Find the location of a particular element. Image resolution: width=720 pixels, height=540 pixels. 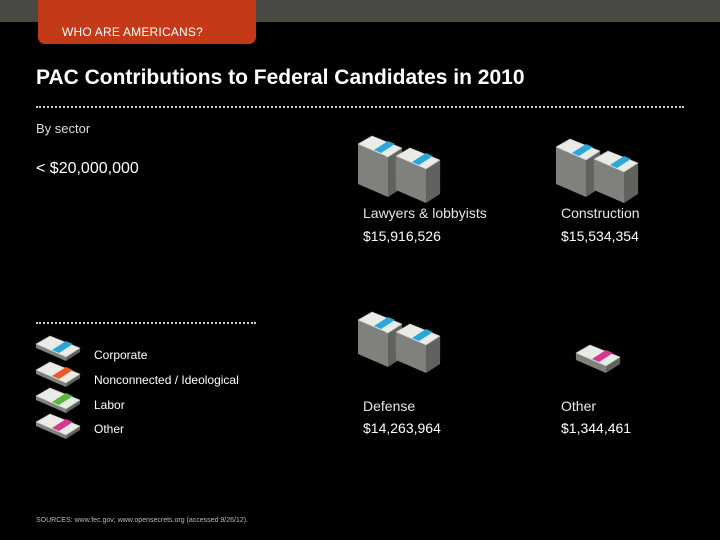

bill-icon-labor is located at coordinates (58, 400).